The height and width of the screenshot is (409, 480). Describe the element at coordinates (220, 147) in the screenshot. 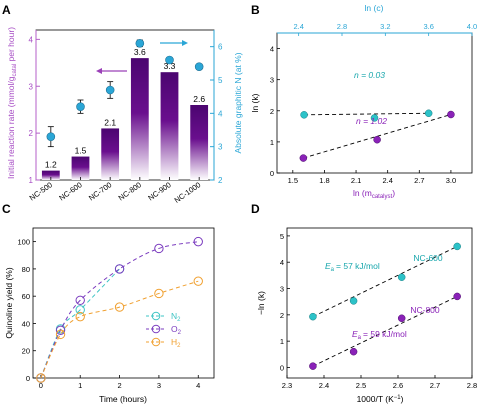

I see `y2-tick-label: 3` at that location.